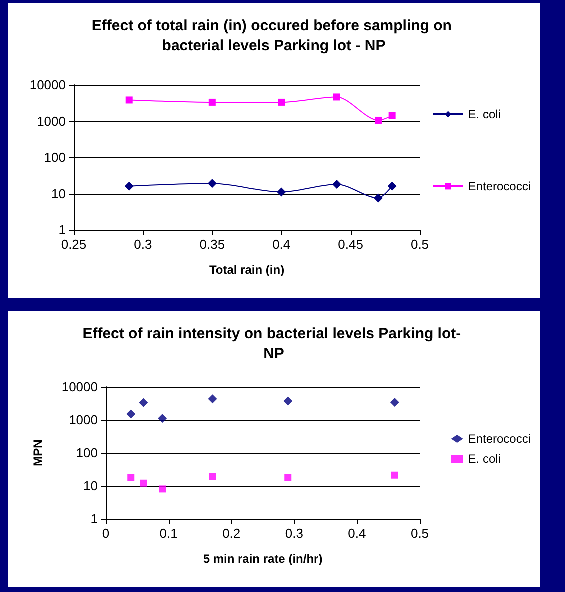 Image resolution: width=565 pixels, height=592 pixels. Describe the element at coordinates (231, 533) in the screenshot. I see `x-tick-label: 0.2` at that location.